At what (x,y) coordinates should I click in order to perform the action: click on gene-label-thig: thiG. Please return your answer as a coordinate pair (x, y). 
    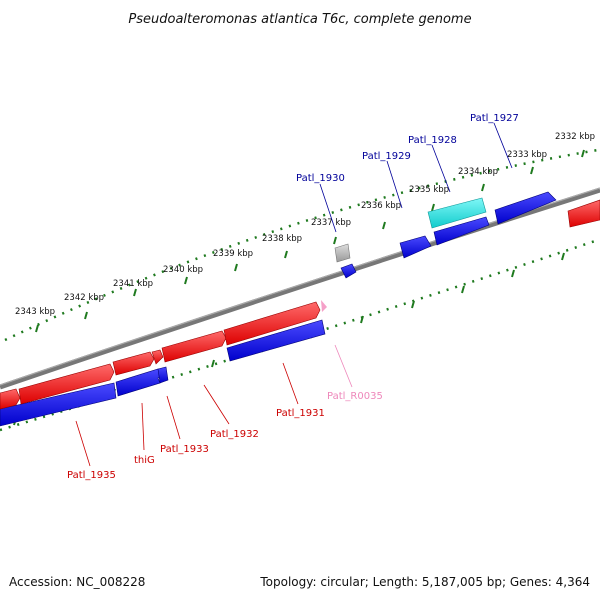
    Looking at the image, I should click on (144, 460).